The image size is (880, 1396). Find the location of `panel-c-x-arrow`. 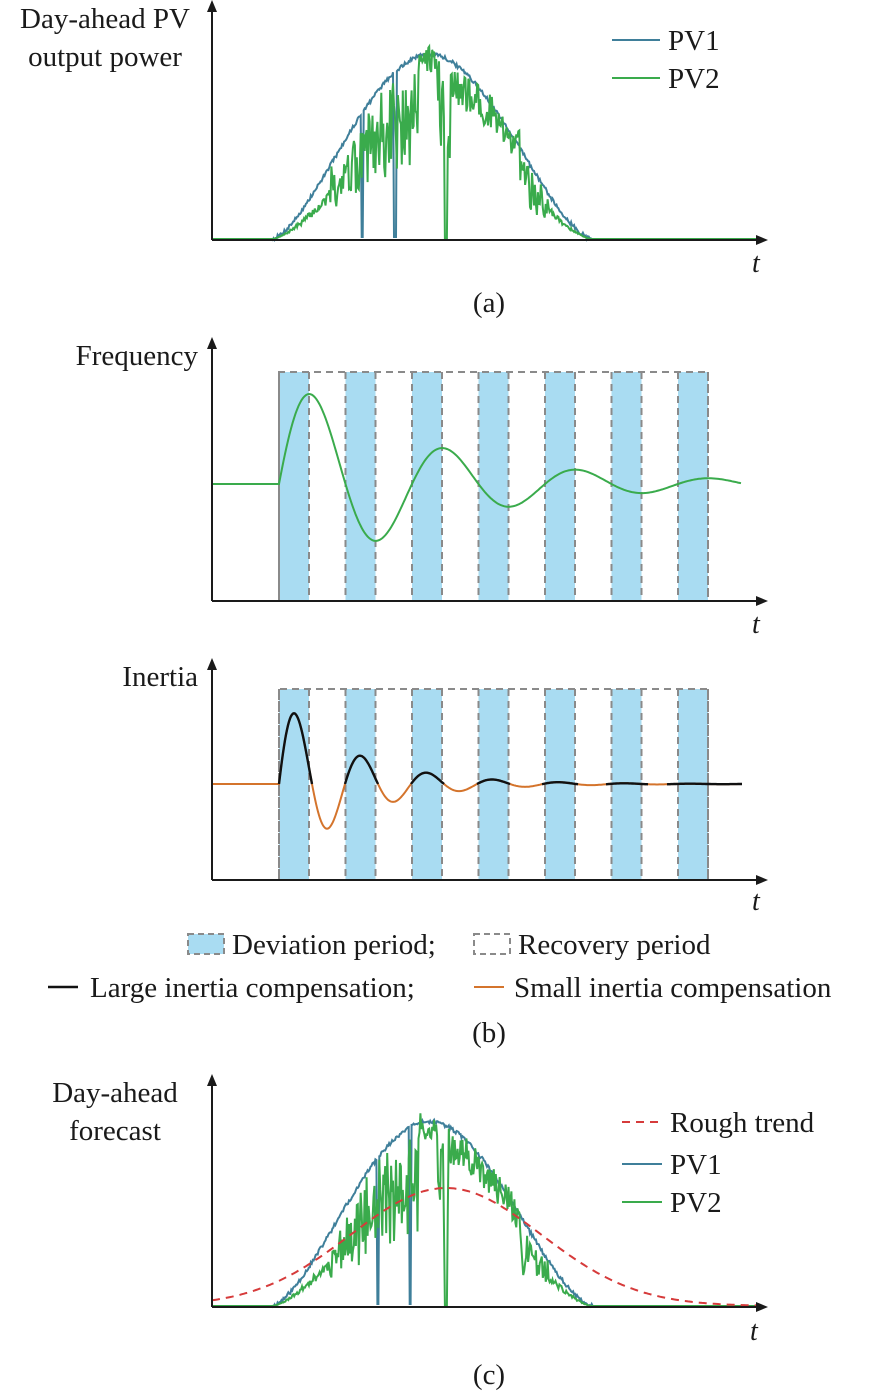

panel-c-x-arrow is located at coordinates (762, 1307).